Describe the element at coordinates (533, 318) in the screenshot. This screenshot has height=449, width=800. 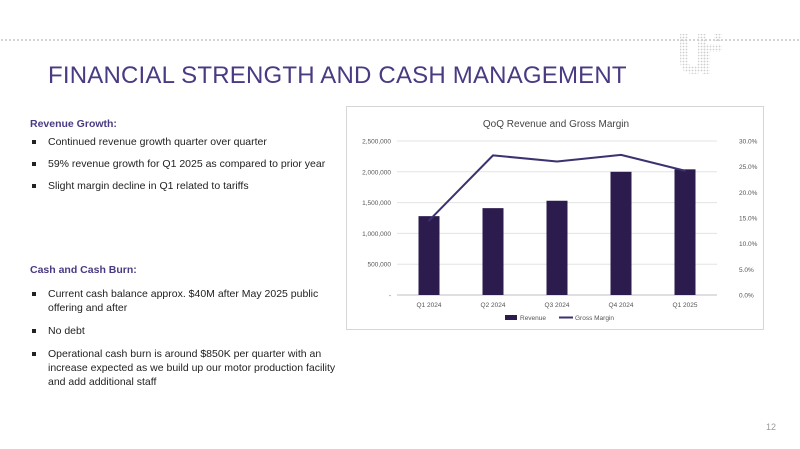
I see `legend-label-revenue: Revenue` at that location.